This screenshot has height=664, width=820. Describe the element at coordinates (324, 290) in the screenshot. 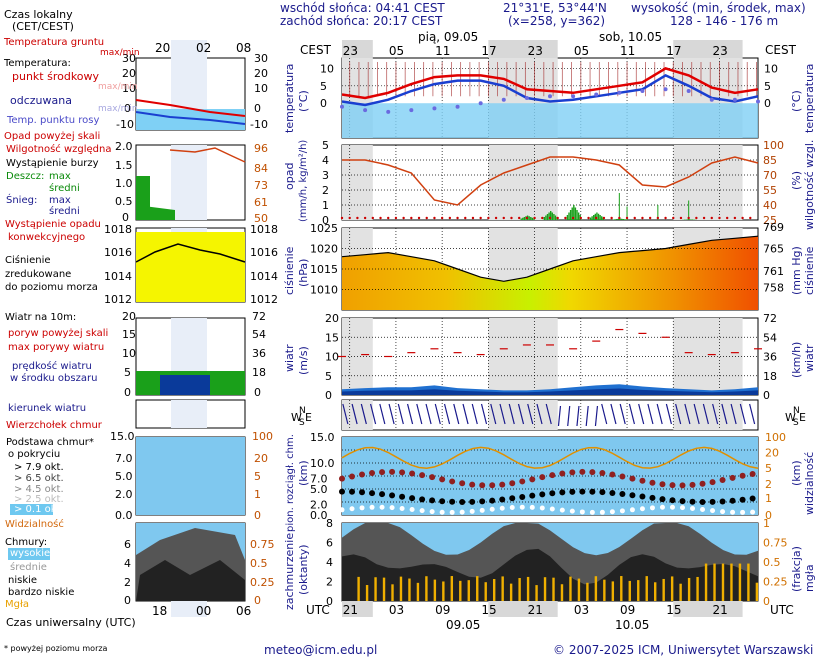

I see `pressure-axis-label: 1010` at that location.